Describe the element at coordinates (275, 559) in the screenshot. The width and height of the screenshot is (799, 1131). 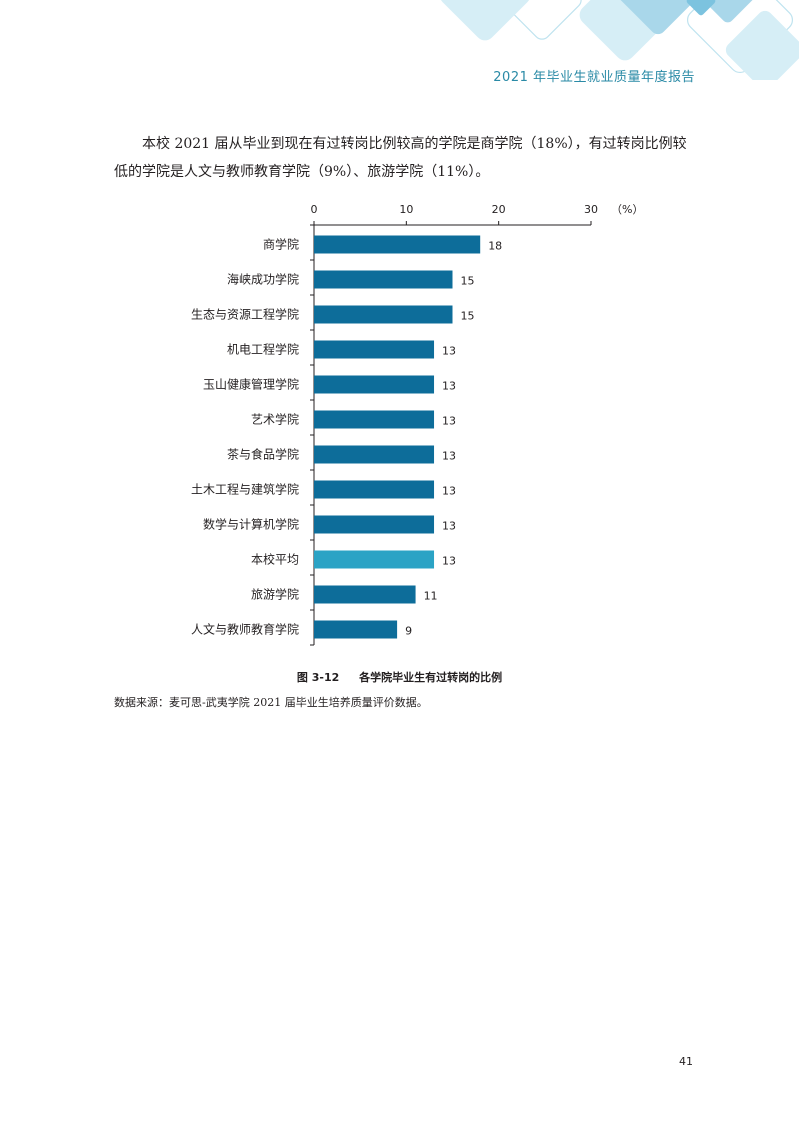
I see `category-label: 本校平均` at that location.